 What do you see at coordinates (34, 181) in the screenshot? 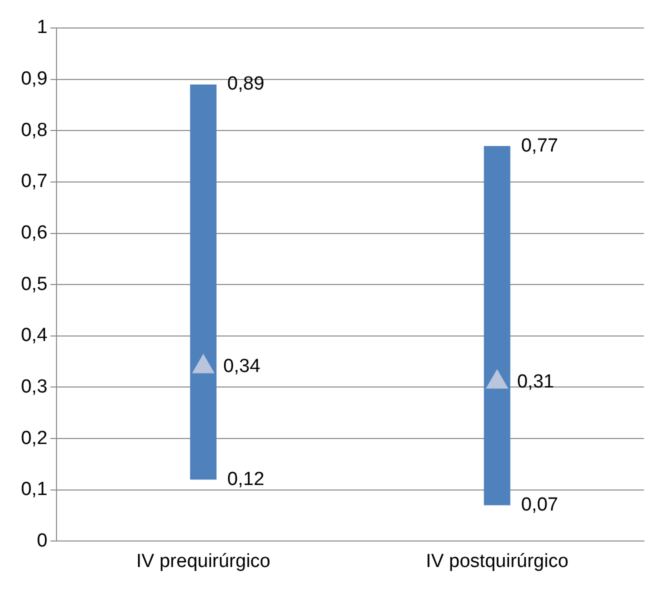
I see `y-tick-label: 0,7` at bounding box center [34, 181].